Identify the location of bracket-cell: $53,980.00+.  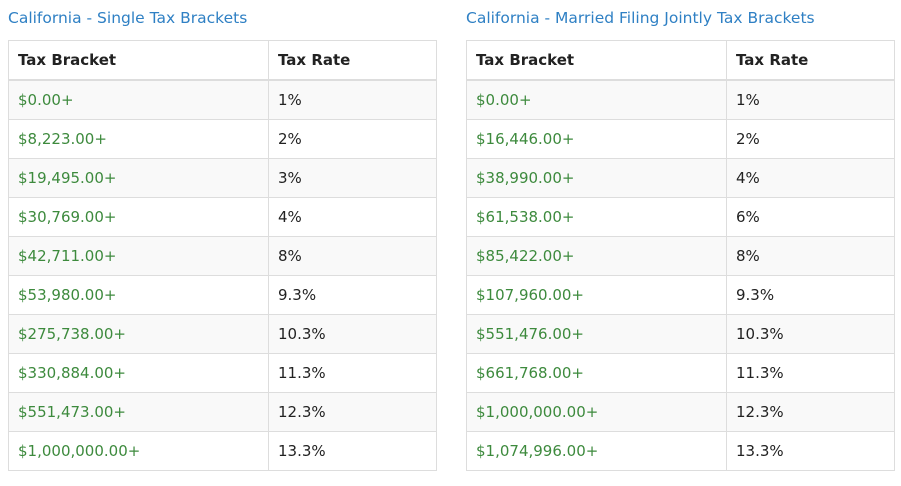
(138, 295).